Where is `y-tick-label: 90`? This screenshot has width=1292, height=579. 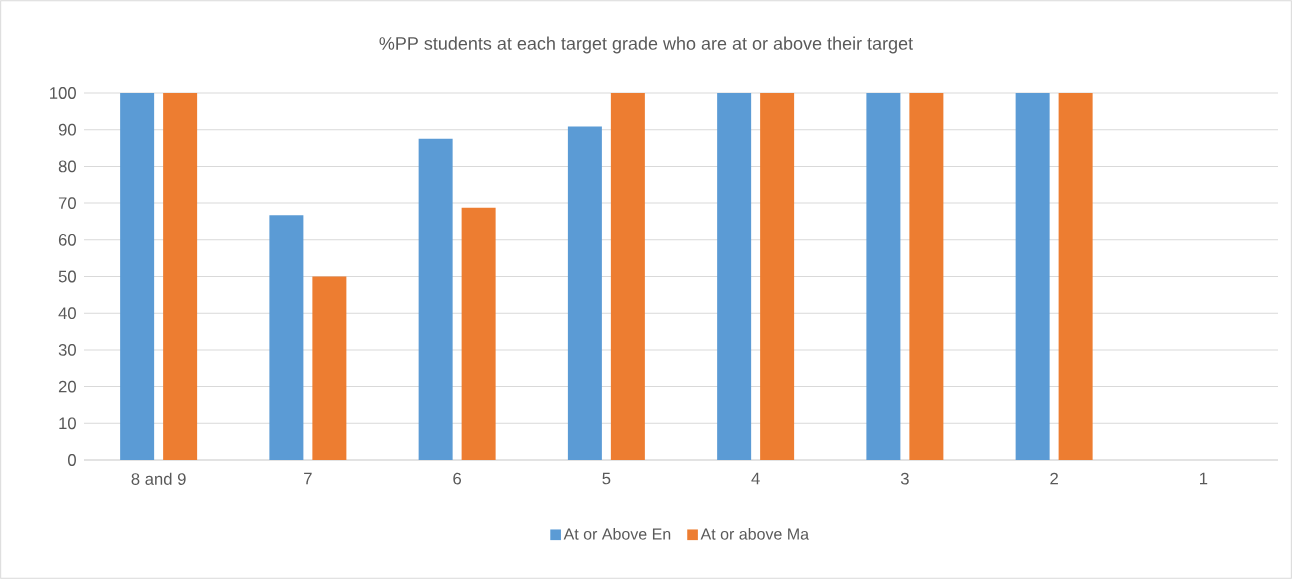 y-tick-label: 90 is located at coordinates (67, 129).